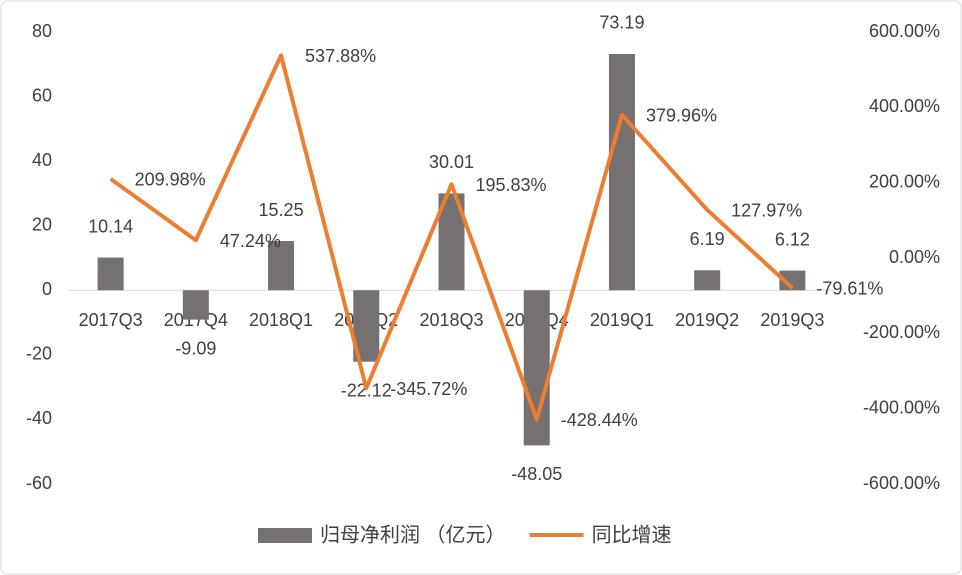 The width and height of the screenshot is (962, 575). What do you see at coordinates (904, 31) in the screenshot?
I see `y2-tick-label: 600.00%` at bounding box center [904, 31].